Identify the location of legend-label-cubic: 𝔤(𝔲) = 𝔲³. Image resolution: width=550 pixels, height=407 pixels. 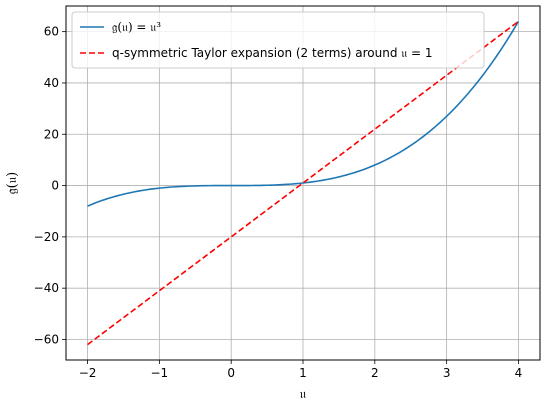
(136, 27).